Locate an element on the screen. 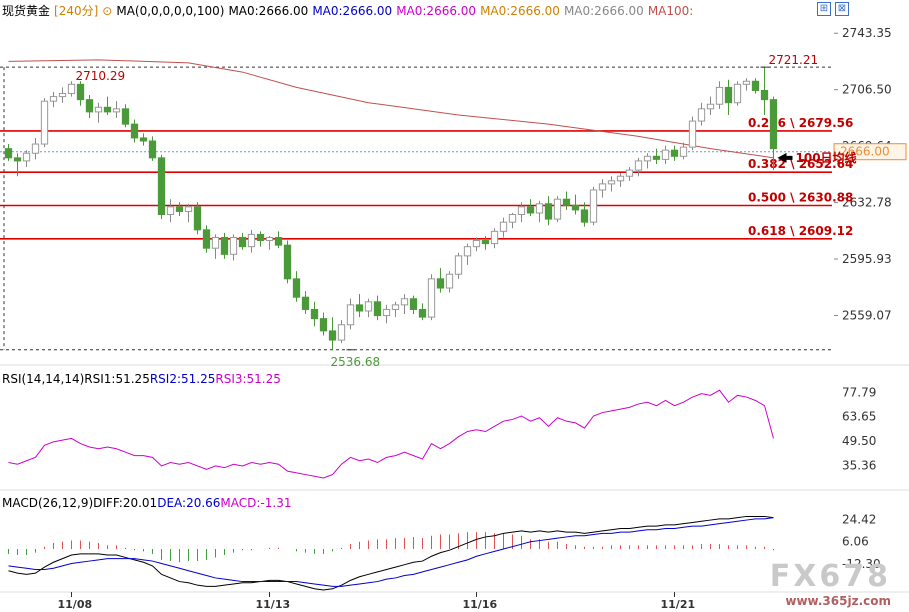 The height and width of the screenshot is (612, 909). symbol-name: 现货黄金 is located at coordinates (26, 11).